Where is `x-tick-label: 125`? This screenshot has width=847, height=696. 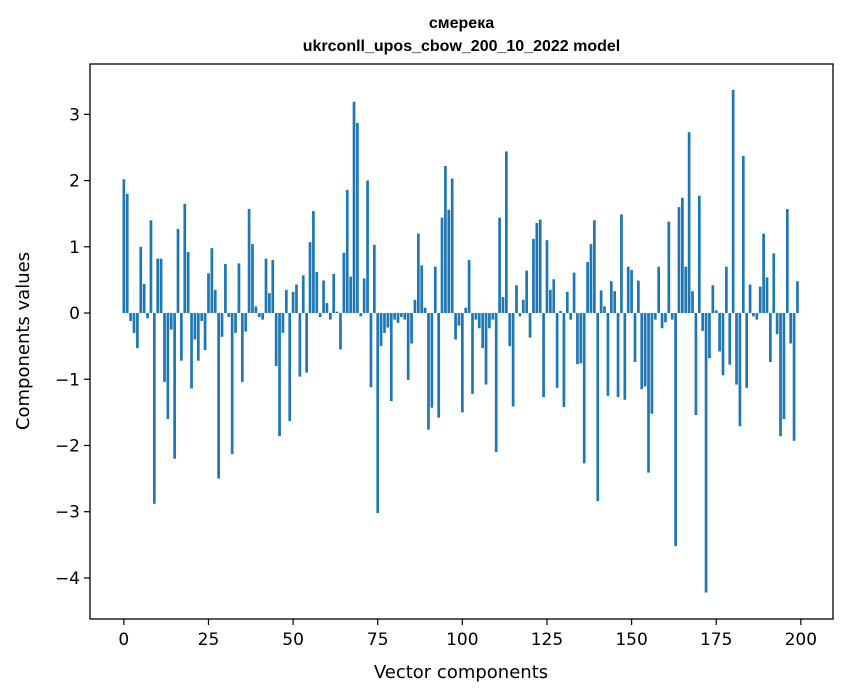
x-tick-label: 125 is located at coordinates (547, 640).